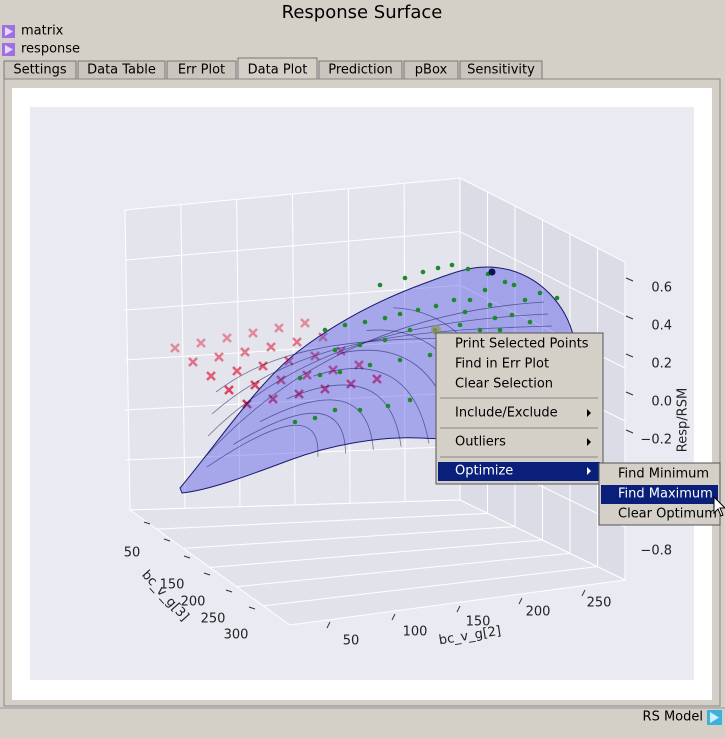  I want to click on submenu-item: Find Minimum, so click(663, 474).